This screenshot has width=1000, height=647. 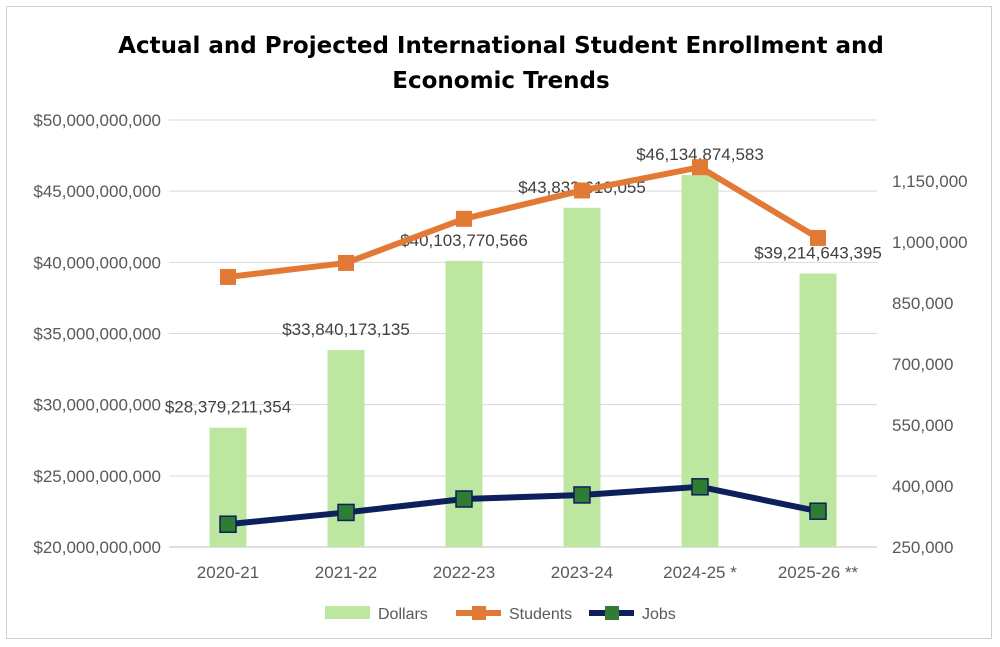 I want to click on category-tick-label: 2021-22, so click(x=346, y=572).